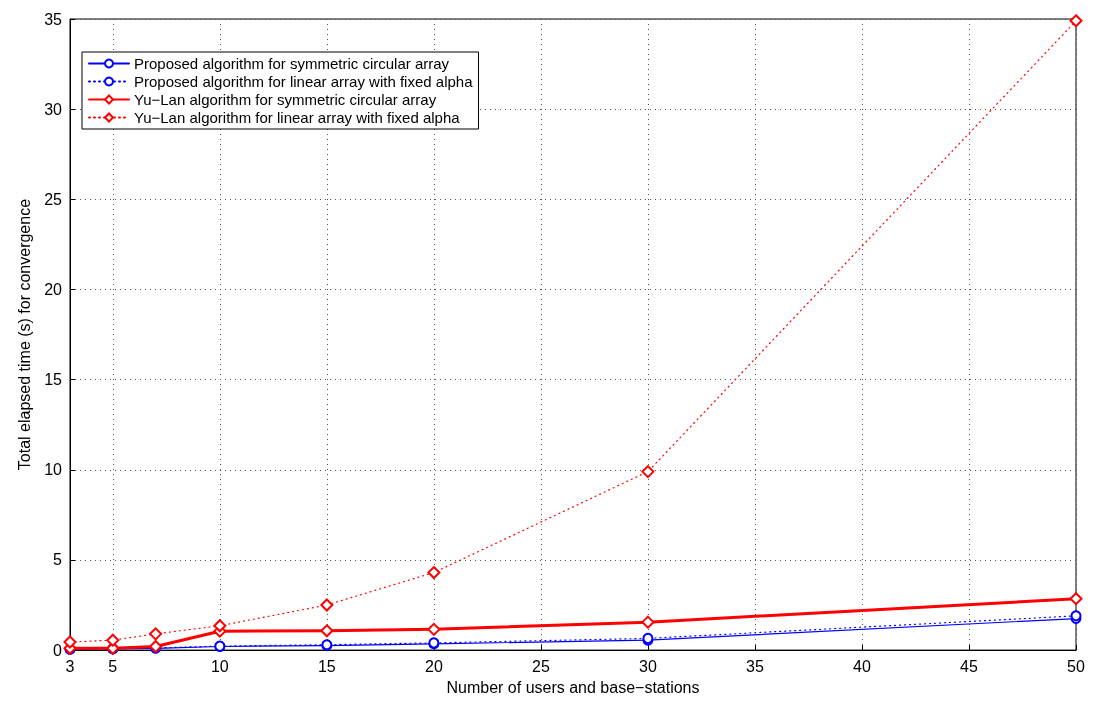 The width and height of the screenshot is (1100, 708). Describe the element at coordinates (862, 666) in the screenshot. I see `x-tick-label: 40` at that location.